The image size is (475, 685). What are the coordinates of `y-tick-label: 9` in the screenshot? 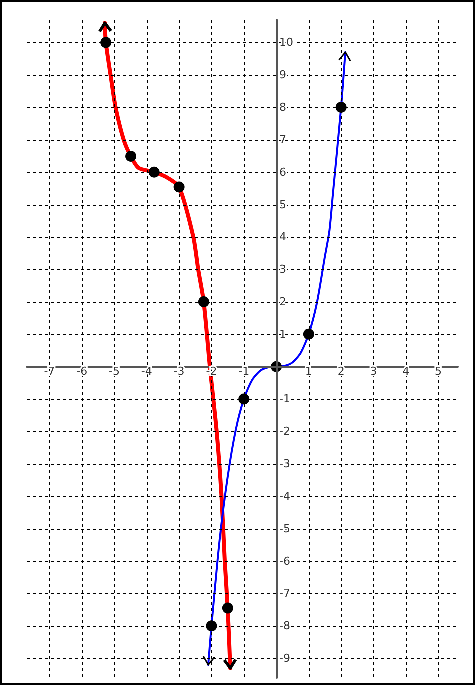 It's located at (283, 75).